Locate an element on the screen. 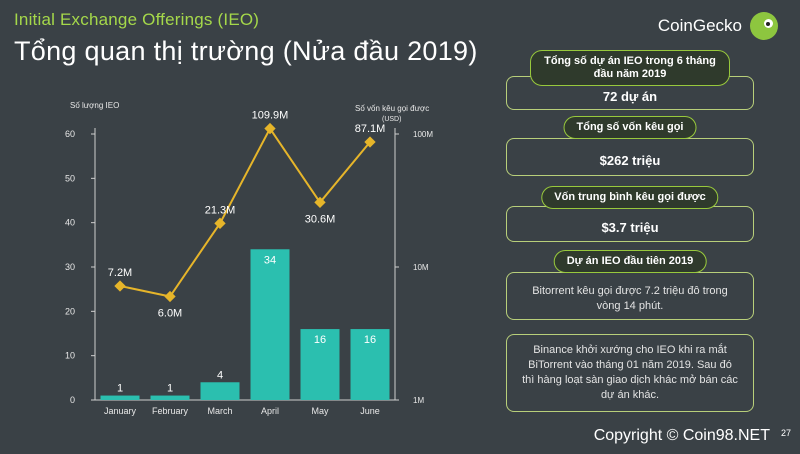 The image size is (800, 454). stat-value-total-capital: $262 triệu is located at coordinates (630, 160).